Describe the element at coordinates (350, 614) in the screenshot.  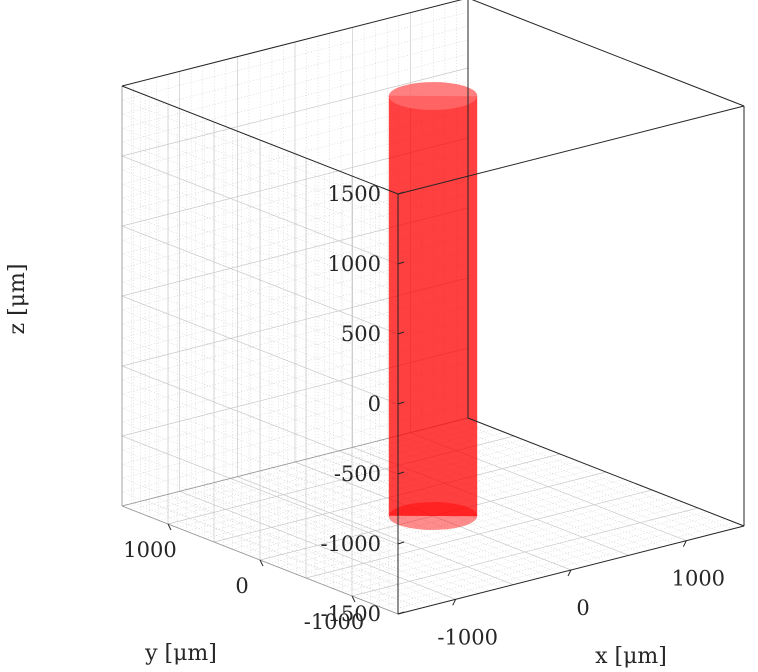
I see `z-tick-label: -1500` at that location.